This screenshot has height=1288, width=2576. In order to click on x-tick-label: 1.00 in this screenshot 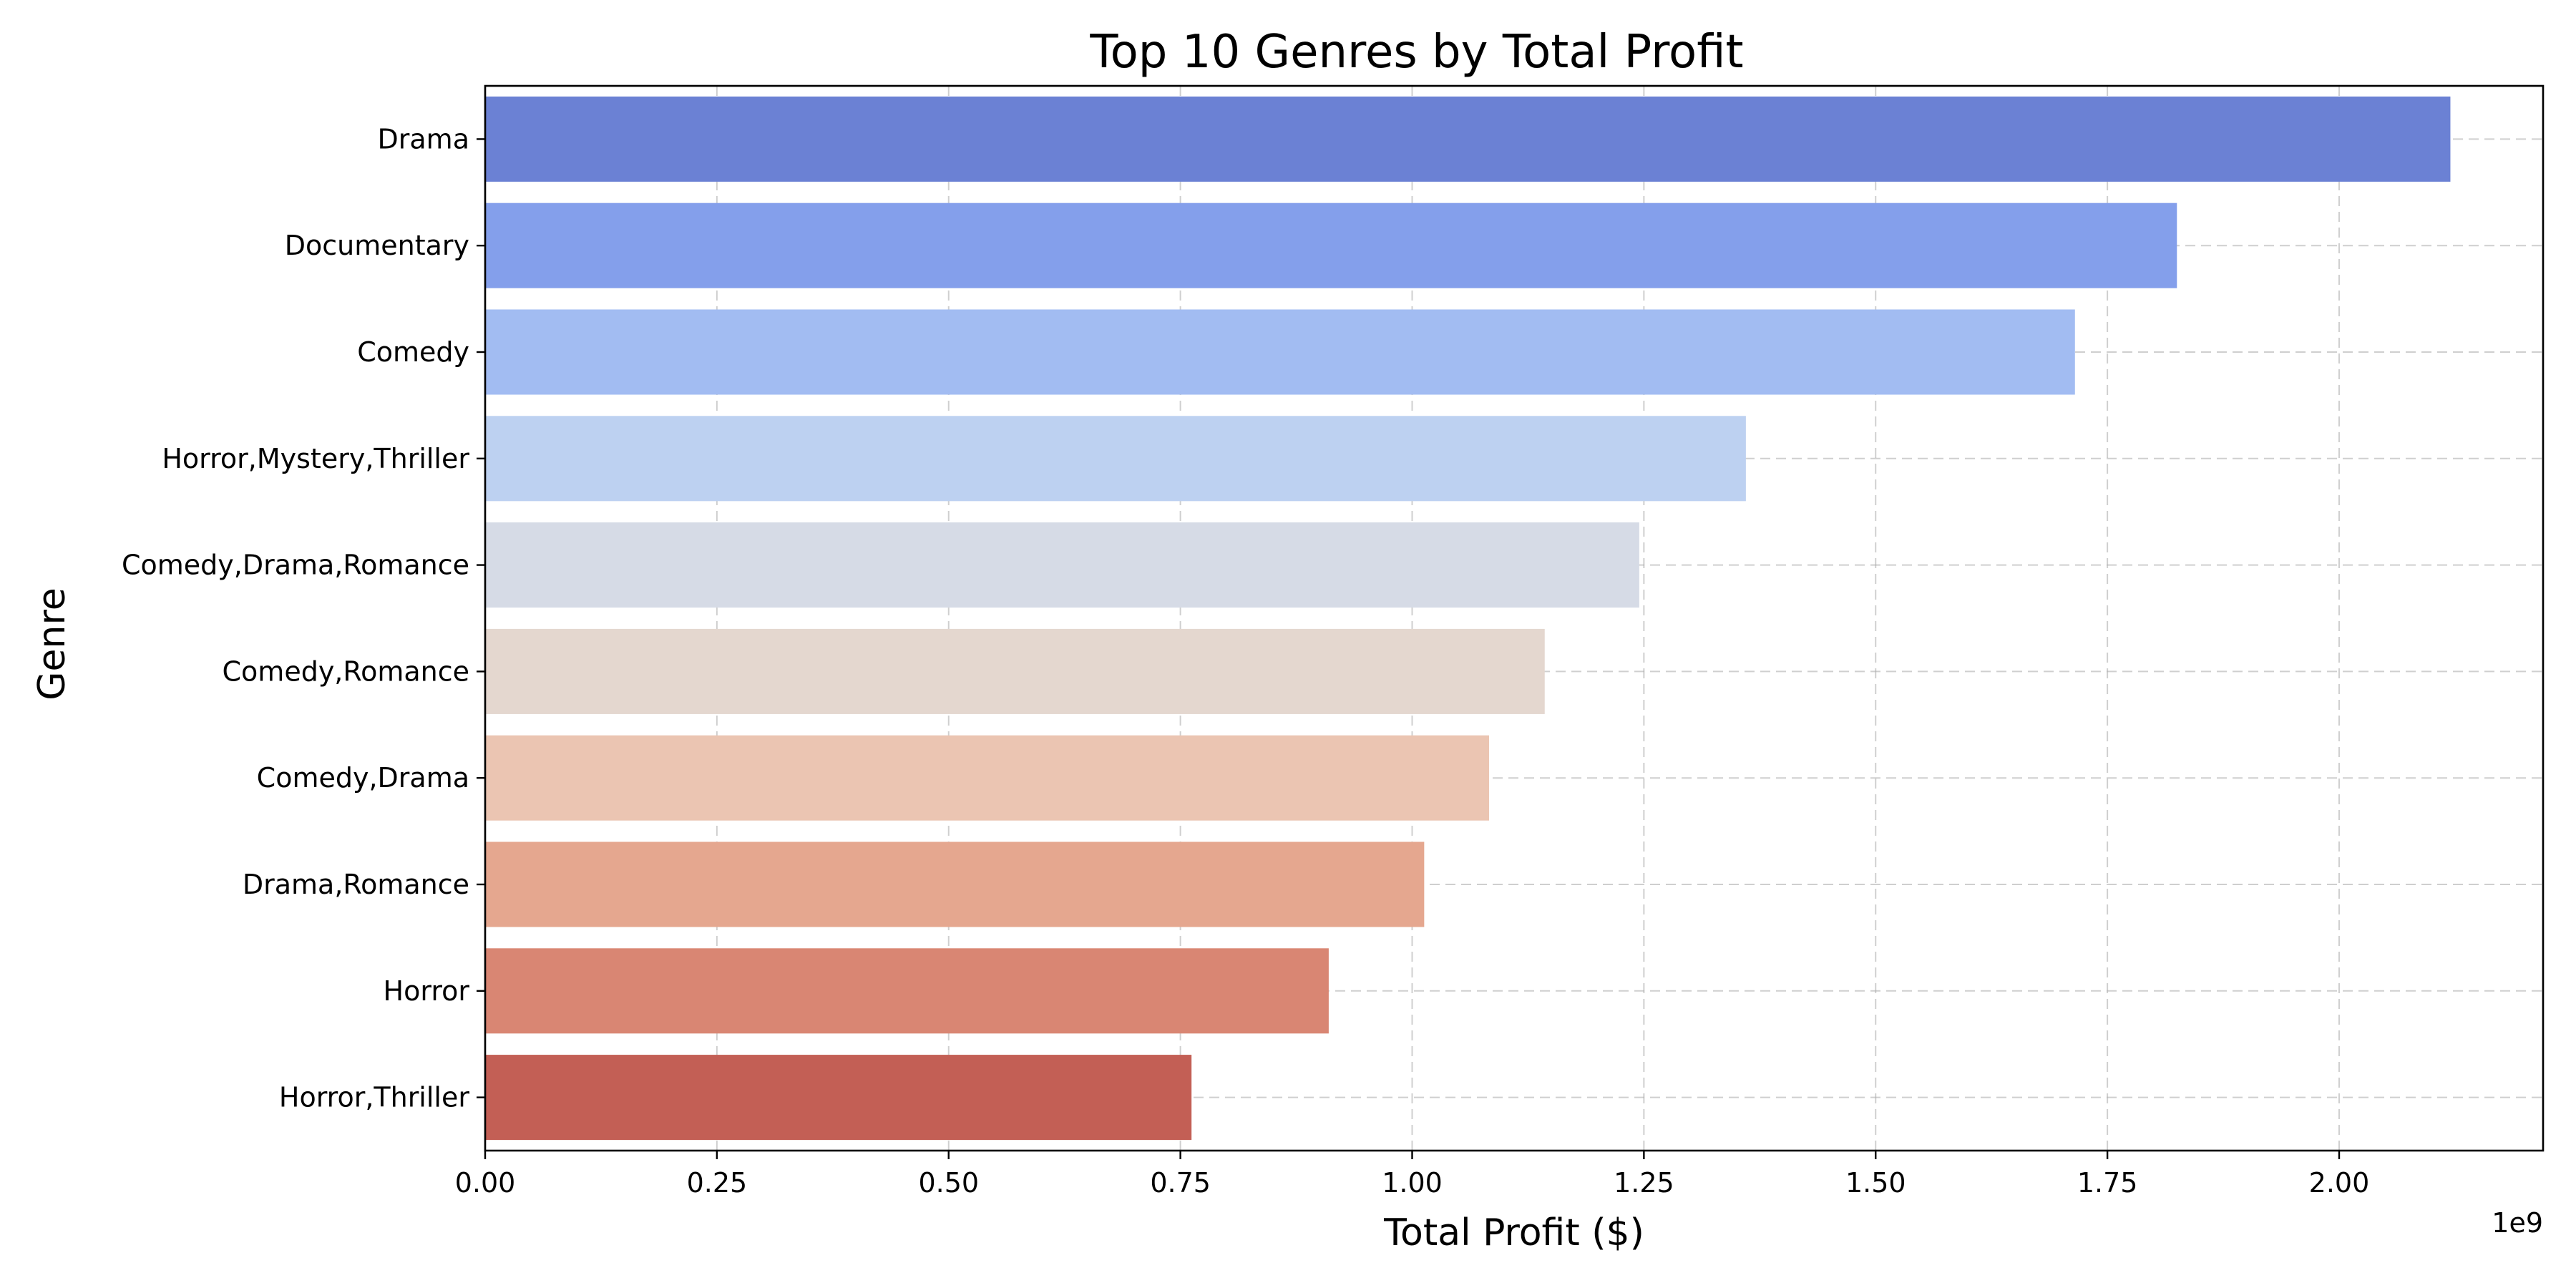, I will do `click(1412, 1183)`.